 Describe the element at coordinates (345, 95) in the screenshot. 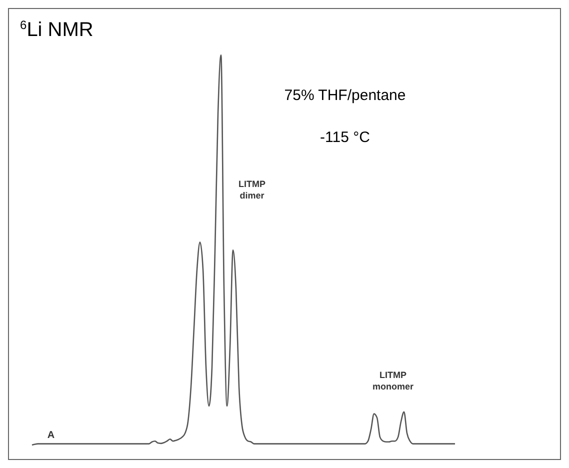

I see `annotation: 75% THF/pentane` at that location.